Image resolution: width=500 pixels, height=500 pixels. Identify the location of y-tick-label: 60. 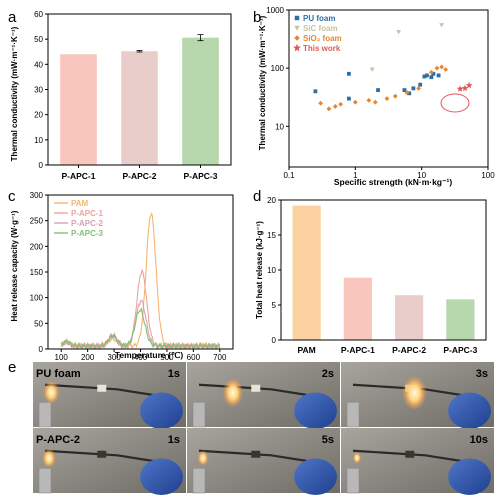
(38, 14).